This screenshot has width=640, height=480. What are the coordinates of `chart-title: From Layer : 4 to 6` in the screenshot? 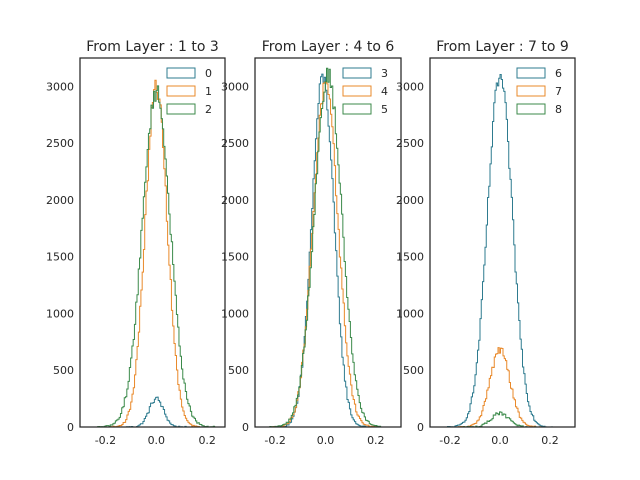 It's located at (328, 47).